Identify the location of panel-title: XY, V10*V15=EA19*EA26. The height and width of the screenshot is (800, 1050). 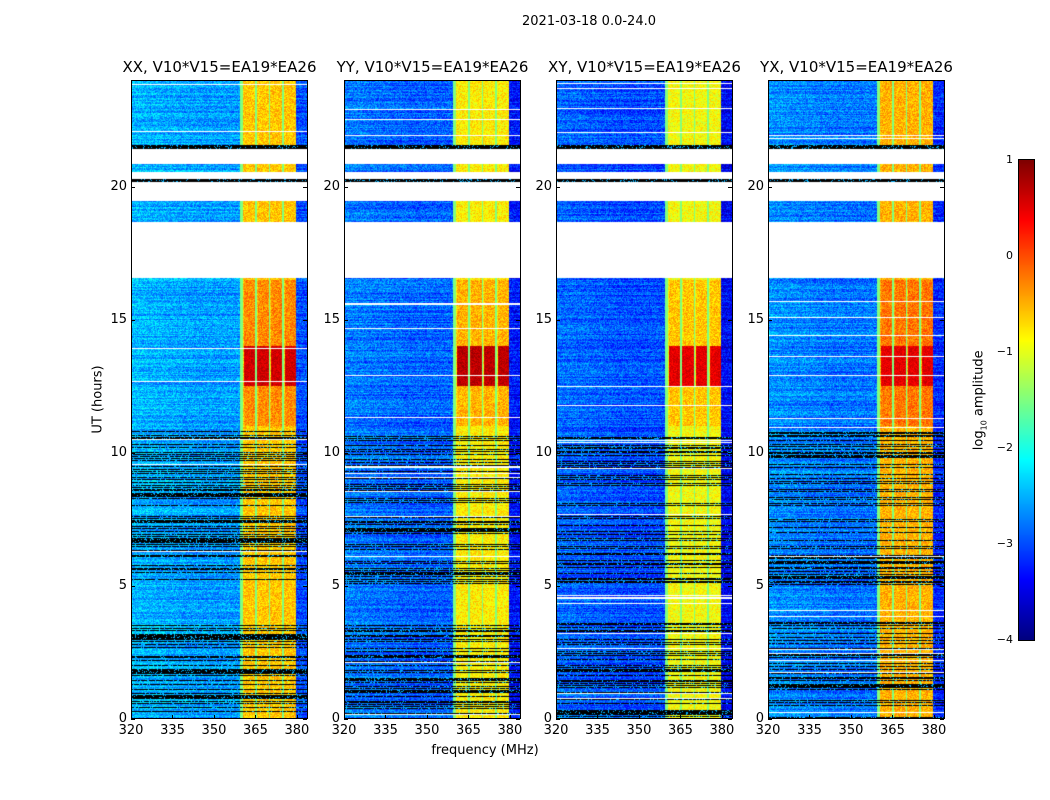
(644, 67).